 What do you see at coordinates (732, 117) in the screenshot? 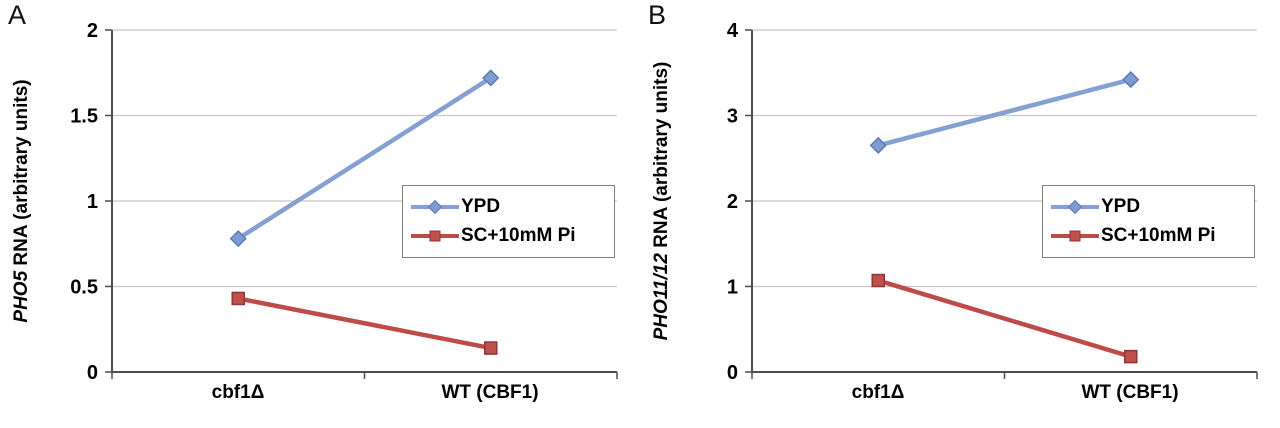
I see `y-tick-label: 3` at bounding box center [732, 117].